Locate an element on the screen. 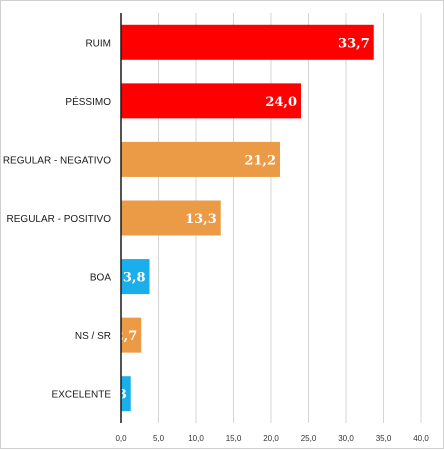  category-label: REGULAR - POSITIVO is located at coordinates (59, 219).